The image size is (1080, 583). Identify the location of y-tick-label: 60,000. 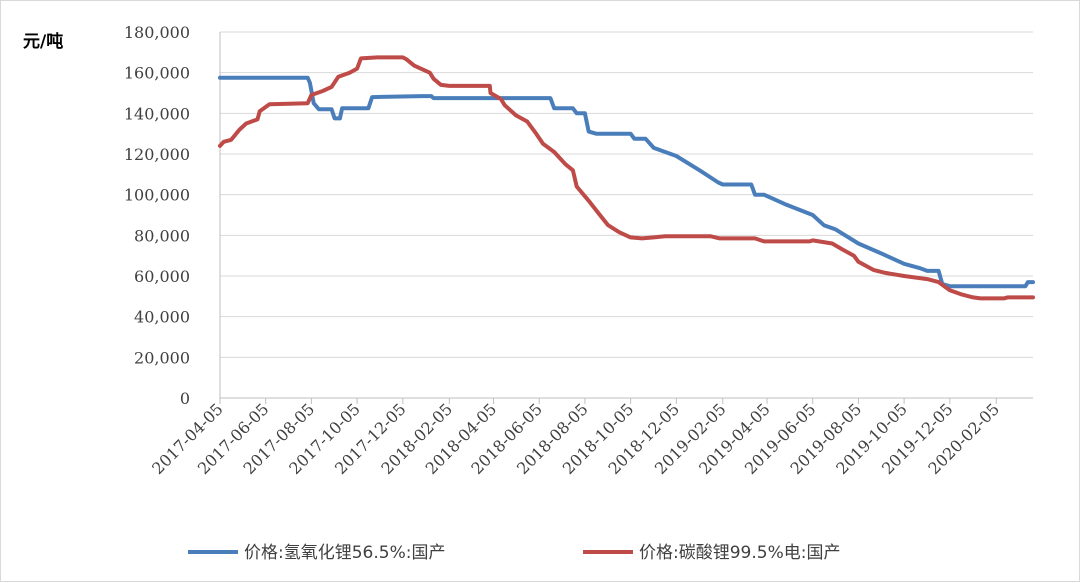
(162, 276).